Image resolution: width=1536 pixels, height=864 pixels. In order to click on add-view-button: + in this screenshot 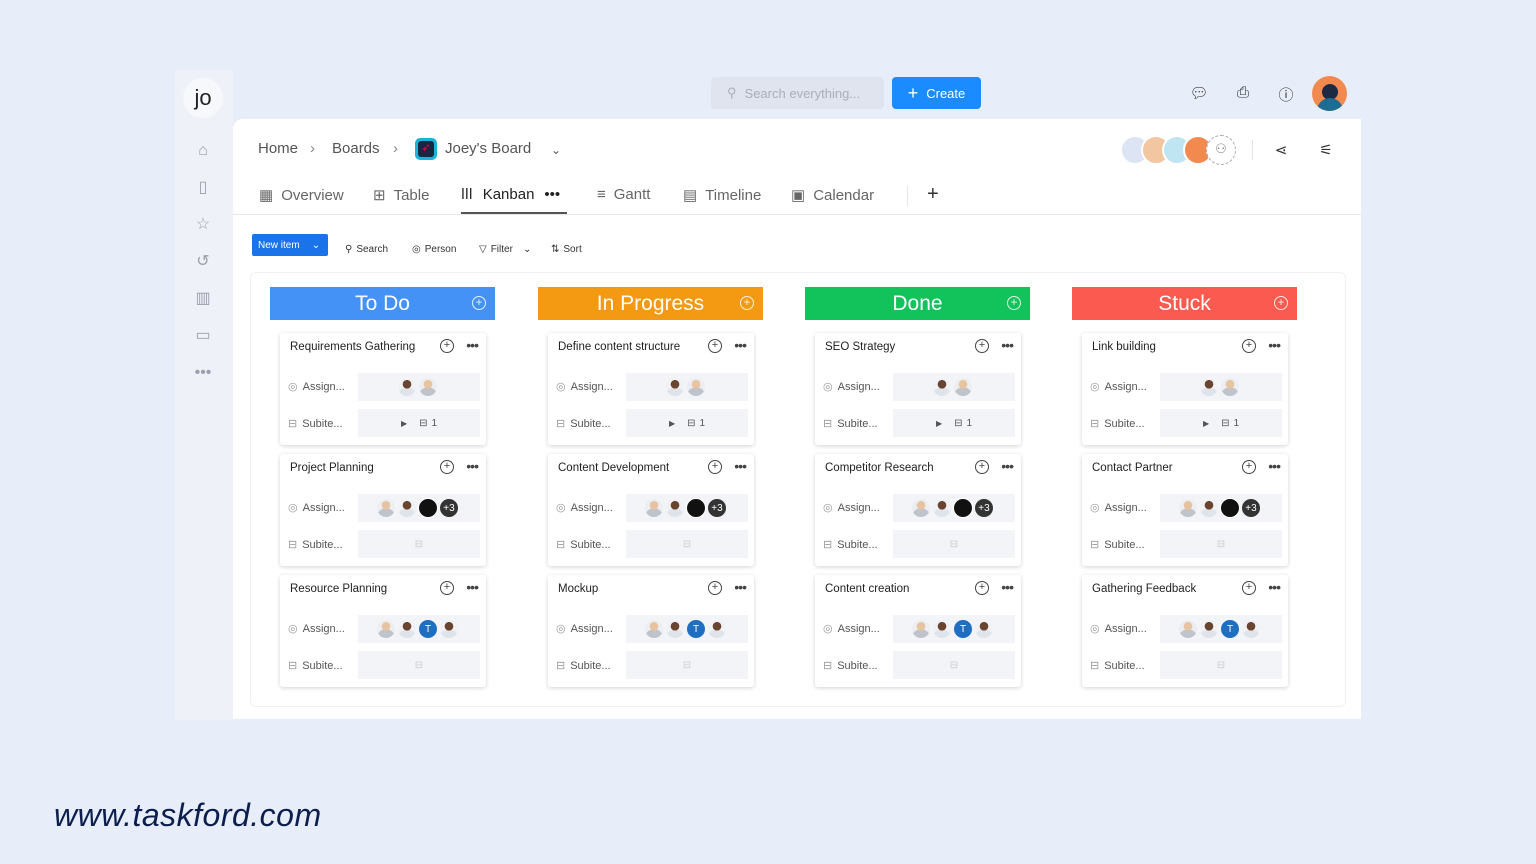, I will do `click(933, 194)`.